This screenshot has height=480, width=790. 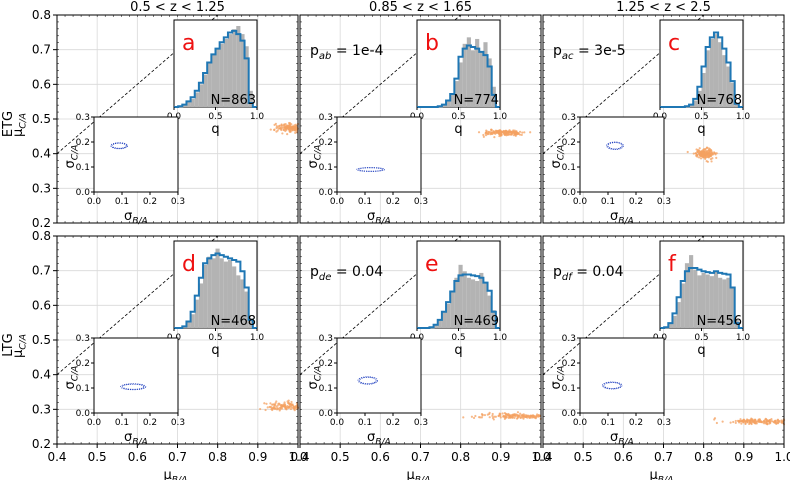 I want to click on y-tick-label: 0.5, so click(x=41, y=340).